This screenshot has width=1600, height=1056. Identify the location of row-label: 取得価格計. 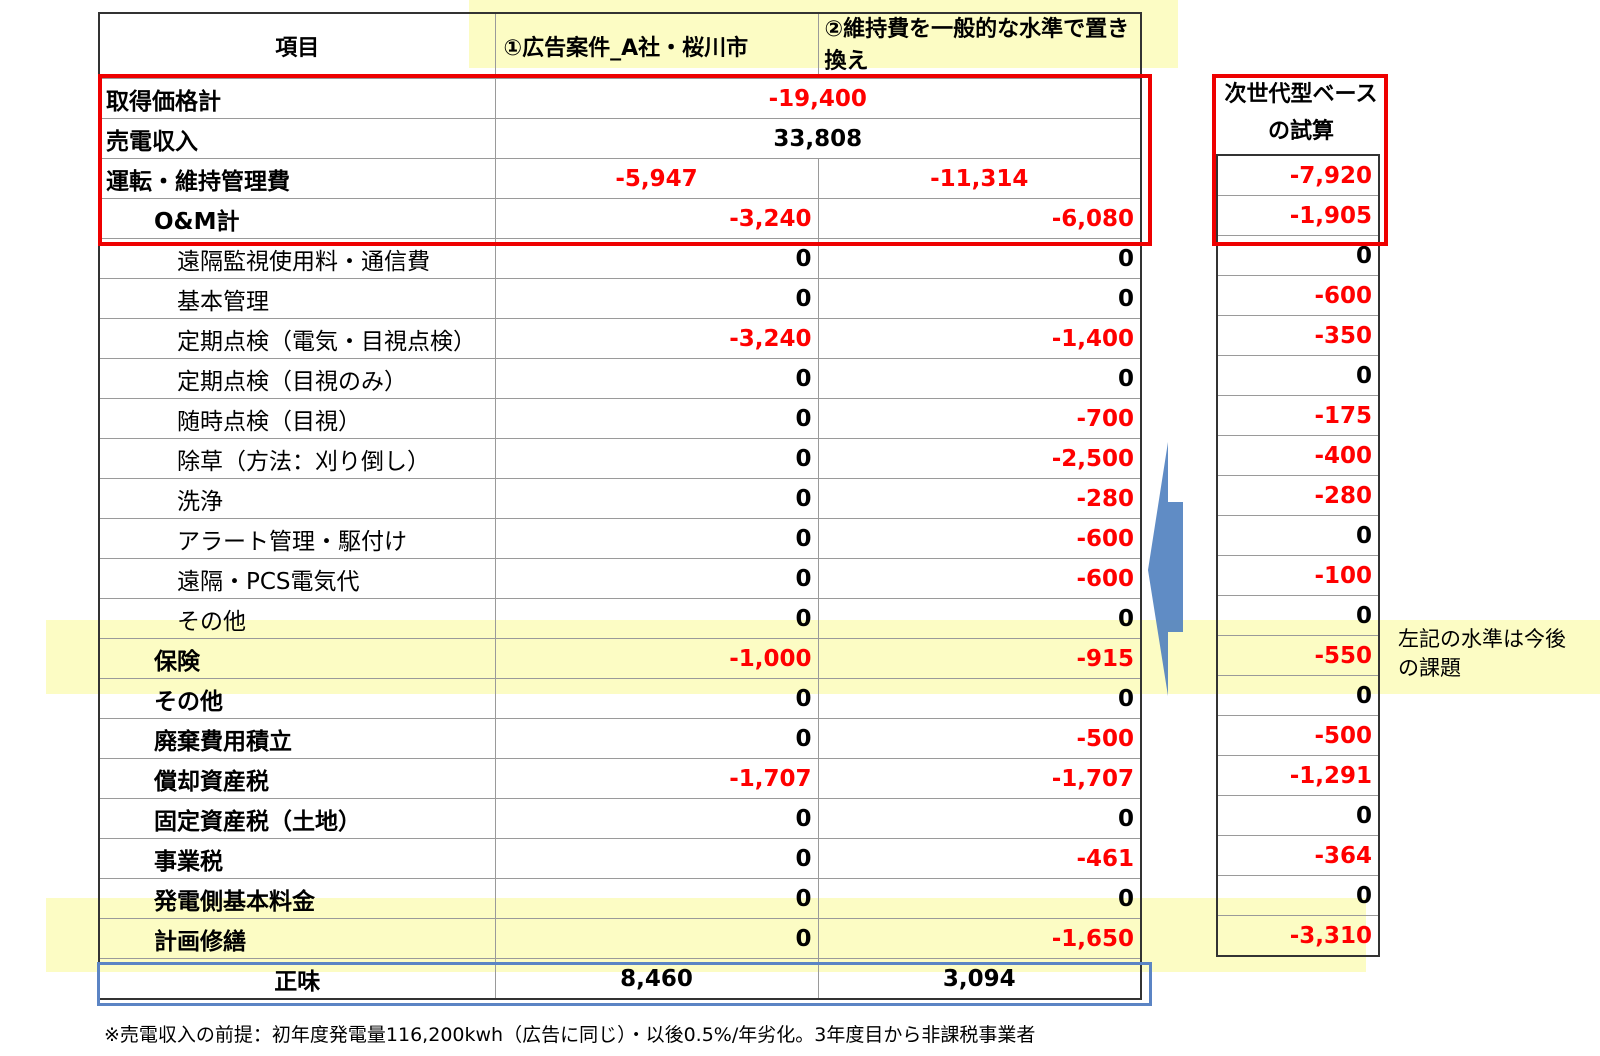
(297, 98).